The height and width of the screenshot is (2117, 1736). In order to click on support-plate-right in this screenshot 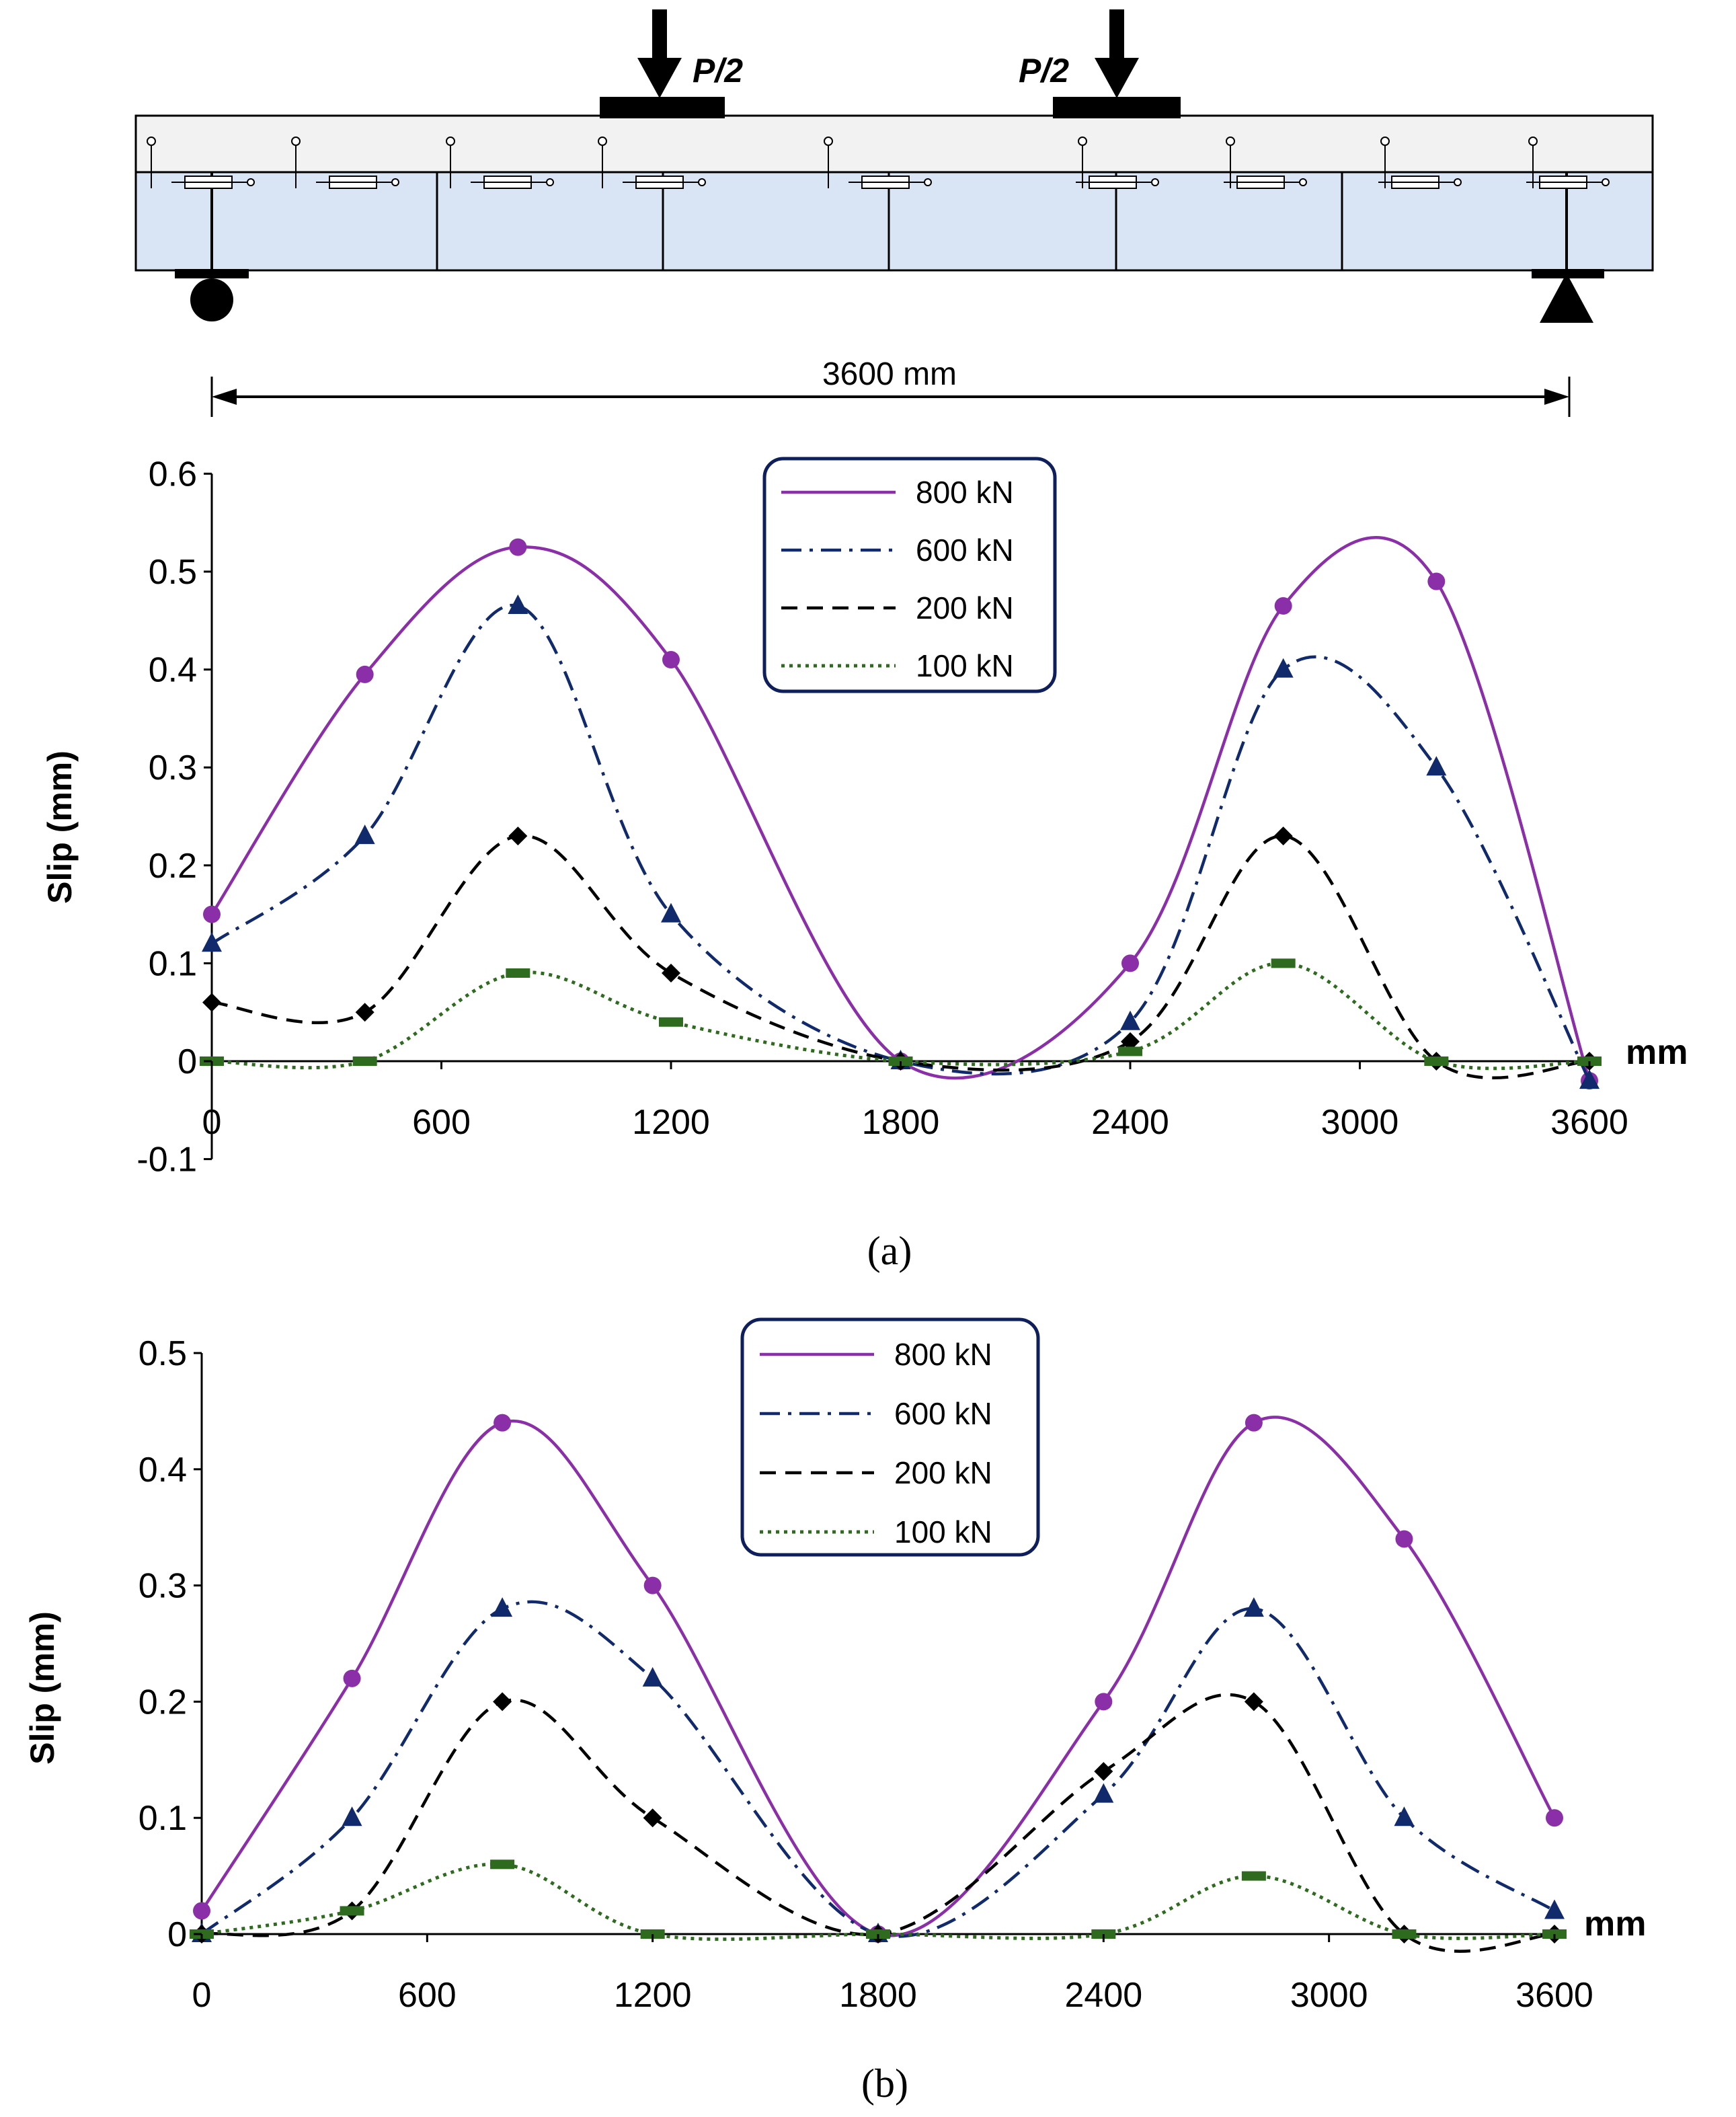, I will do `click(1568, 273)`.